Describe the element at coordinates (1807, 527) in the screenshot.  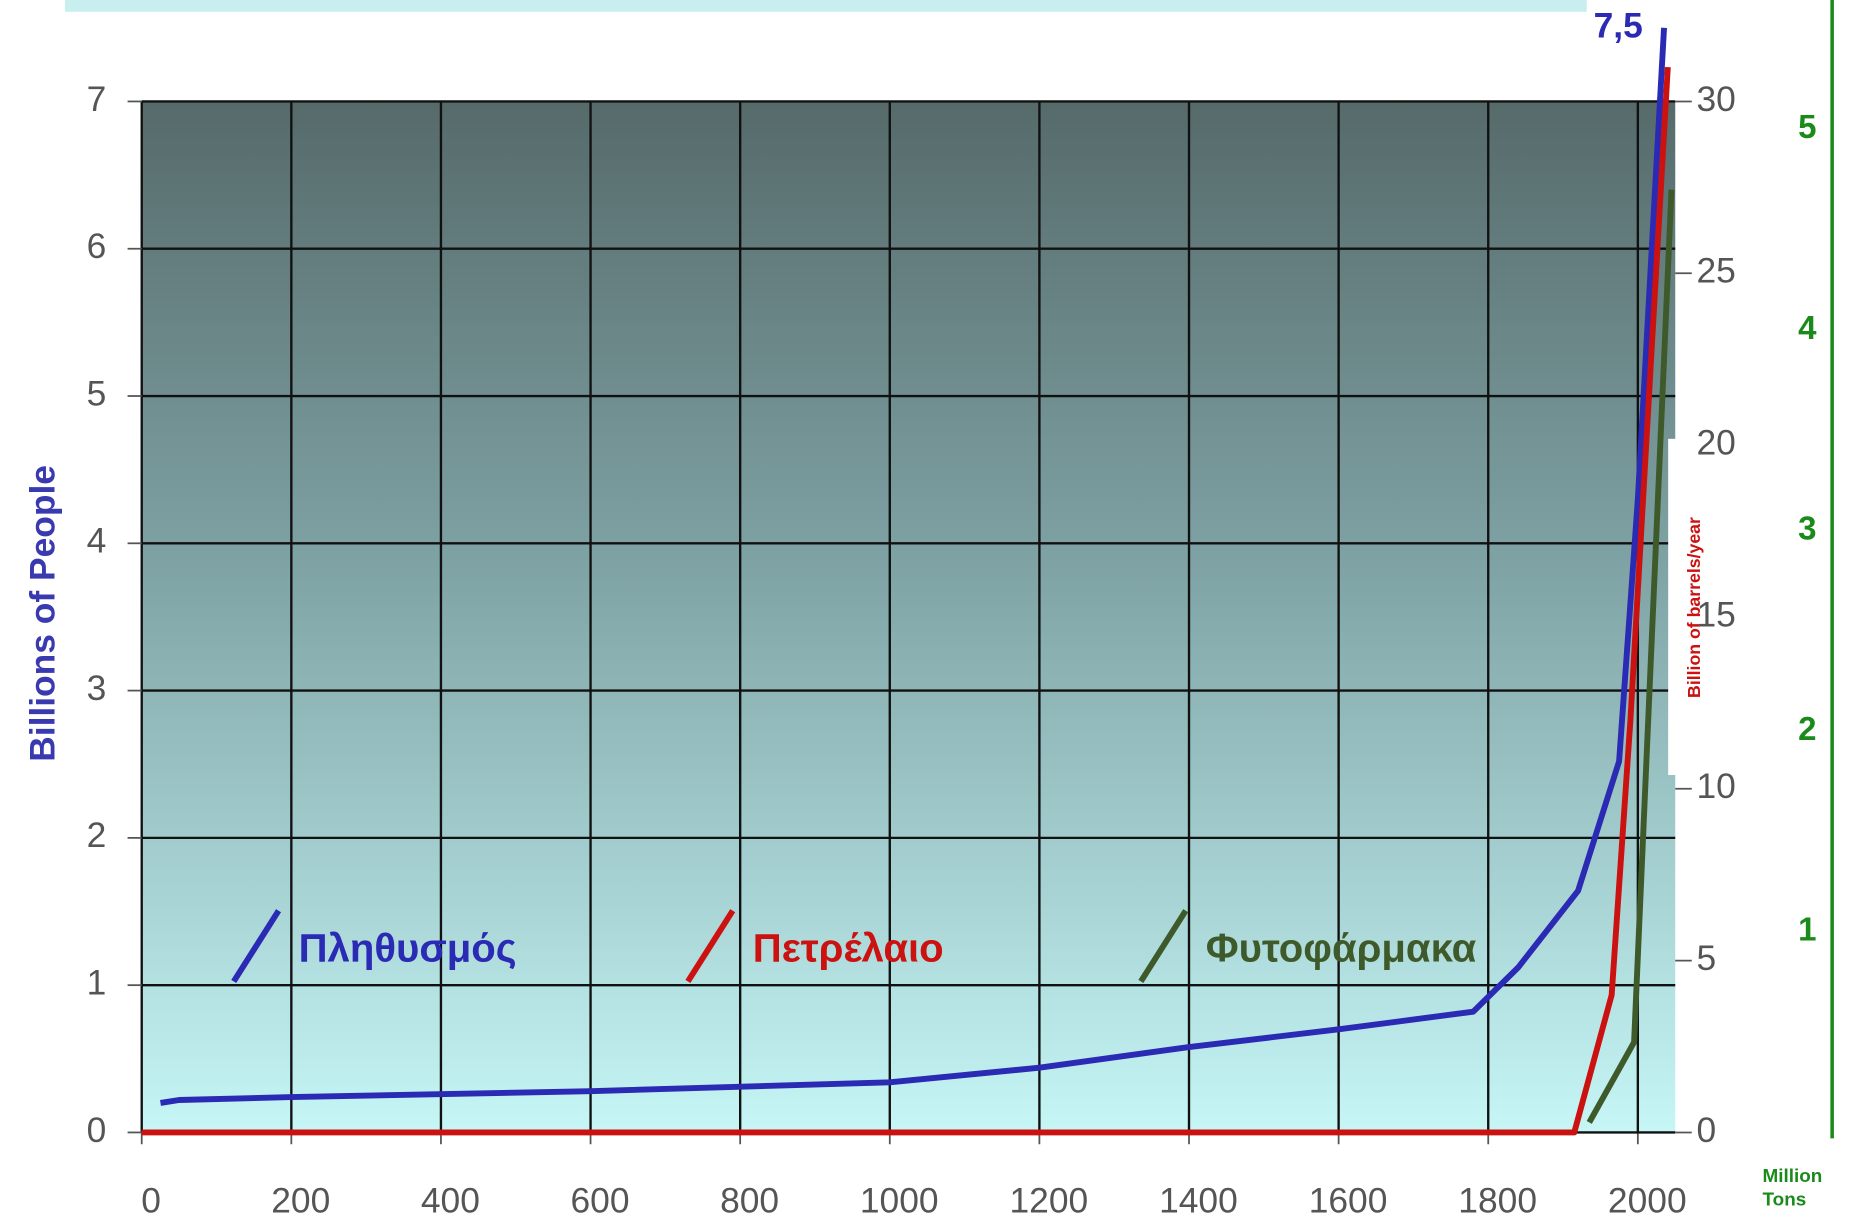
I see `y3-tick-label: 3` at that location.